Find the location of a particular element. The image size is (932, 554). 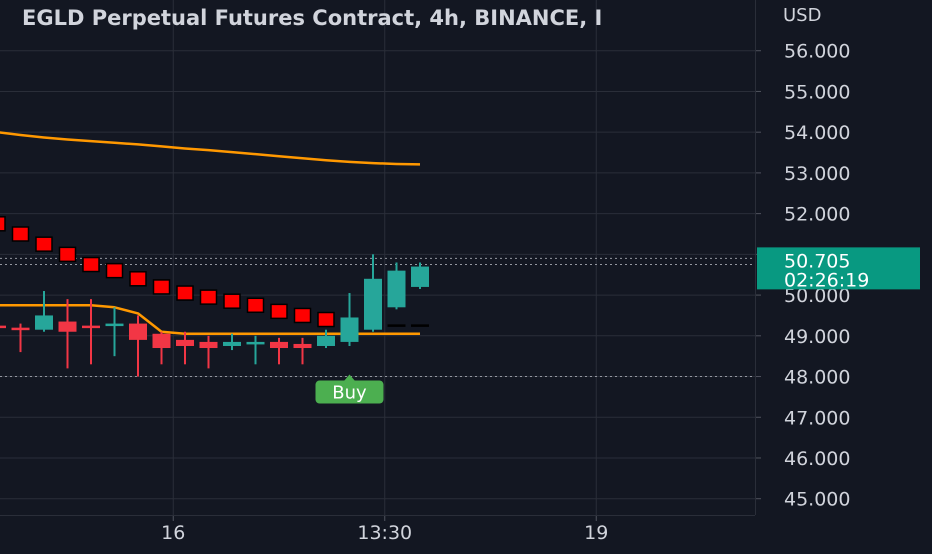

price-tick-label: 53.000 is located at coordinates (817, 174).